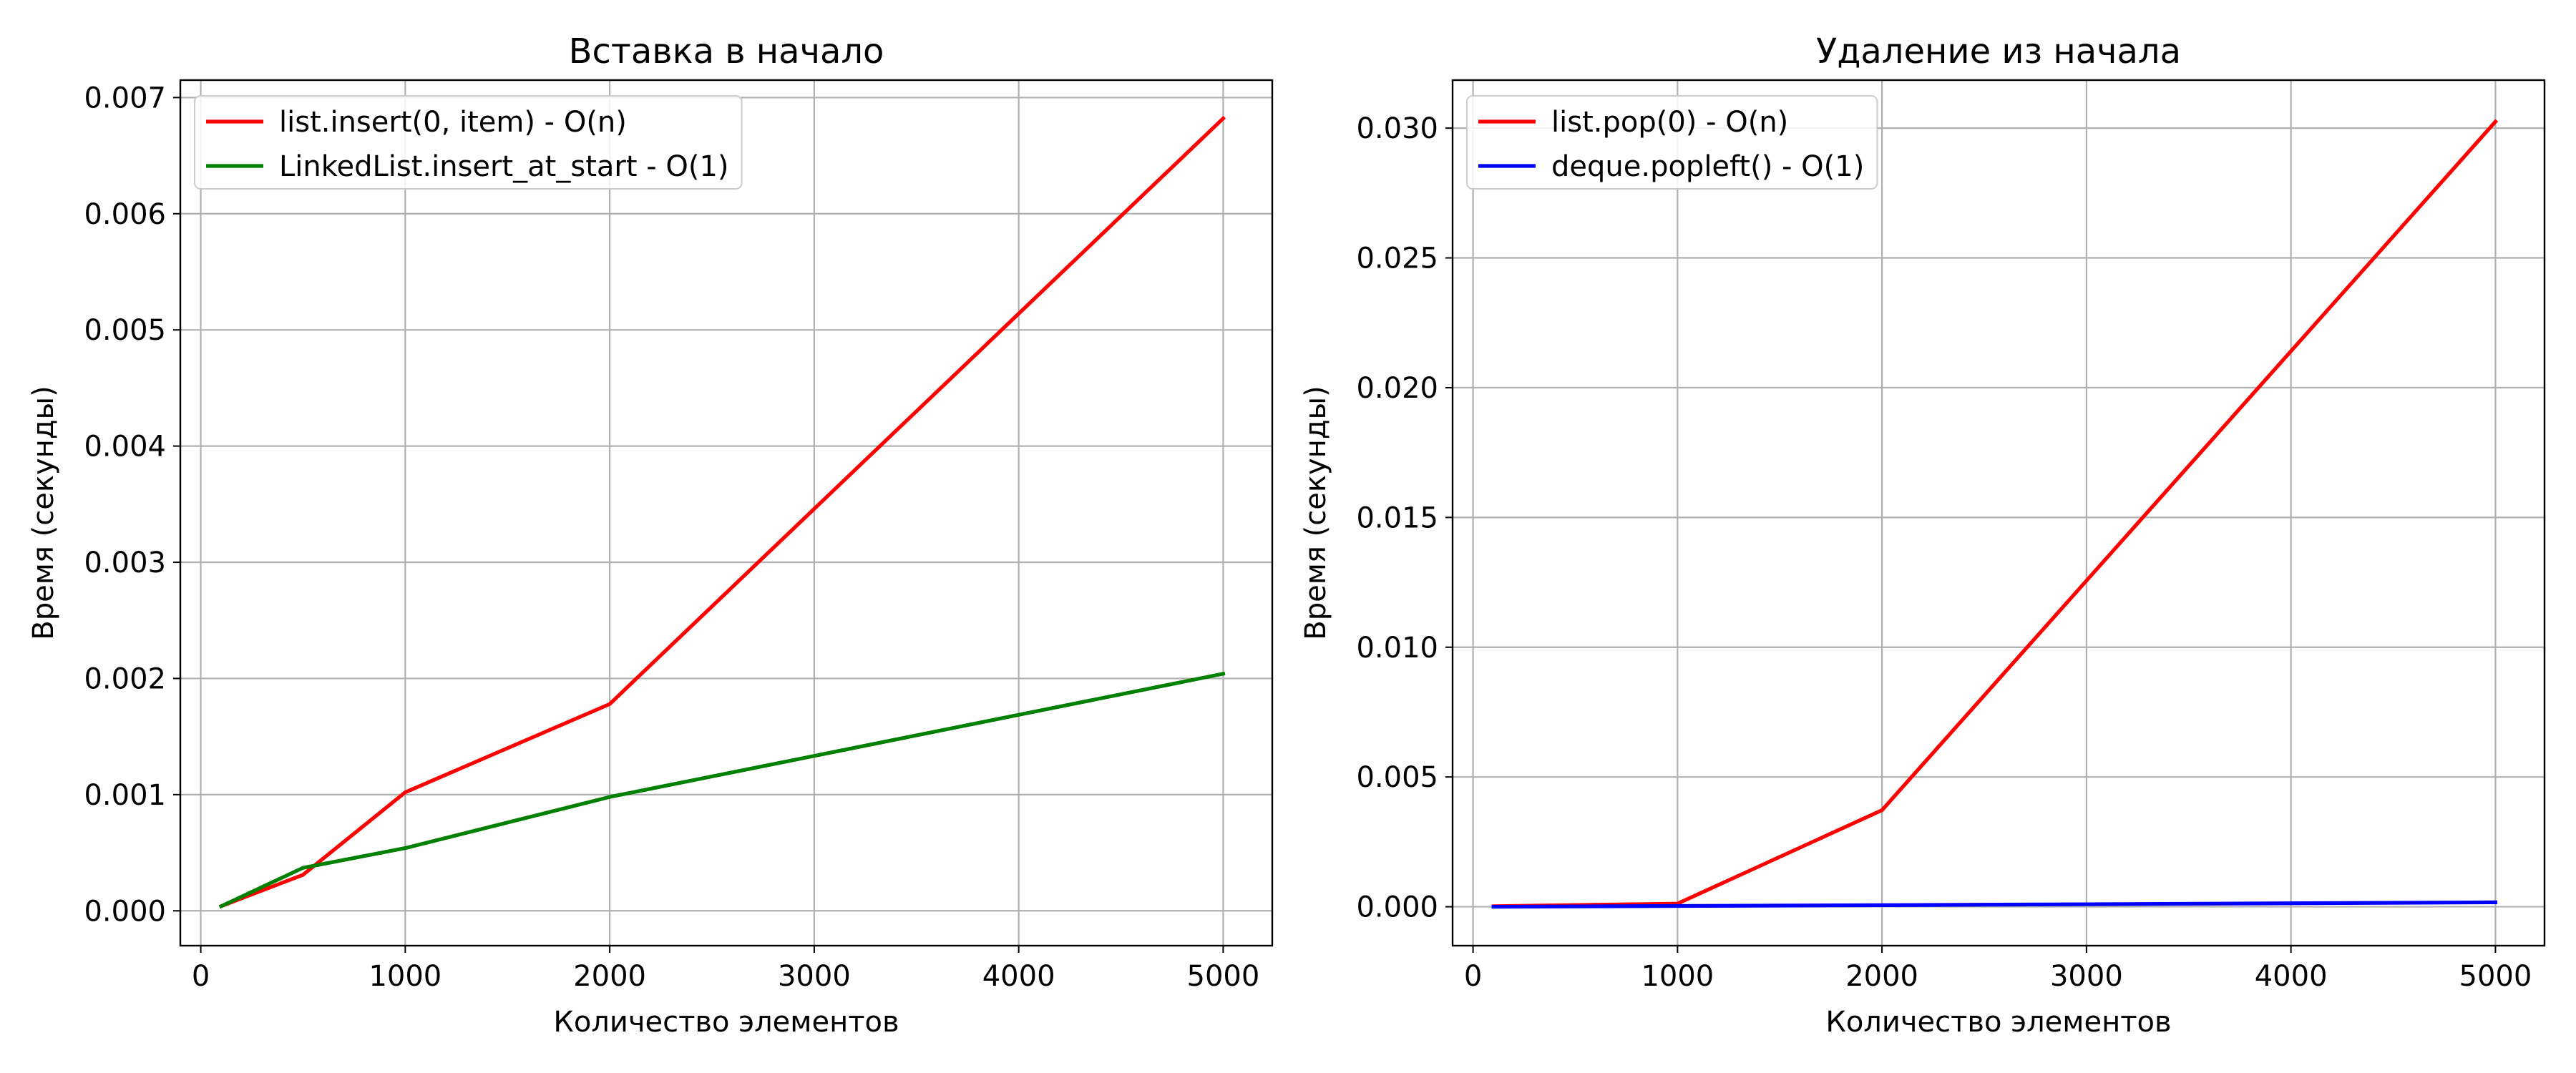 This screenshot has width=2576, height=1073. I want to click on y-tick-label: 0.002, so click(125, 678).